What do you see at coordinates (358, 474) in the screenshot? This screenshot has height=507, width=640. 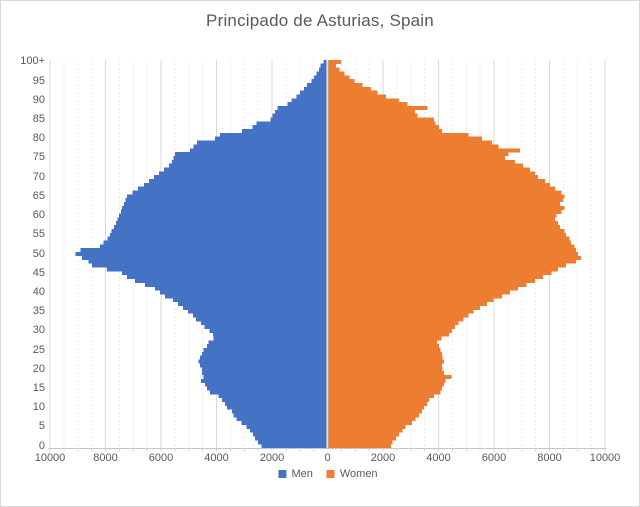 I see `legend-label-women: Women` at bounding box center [358, 474].